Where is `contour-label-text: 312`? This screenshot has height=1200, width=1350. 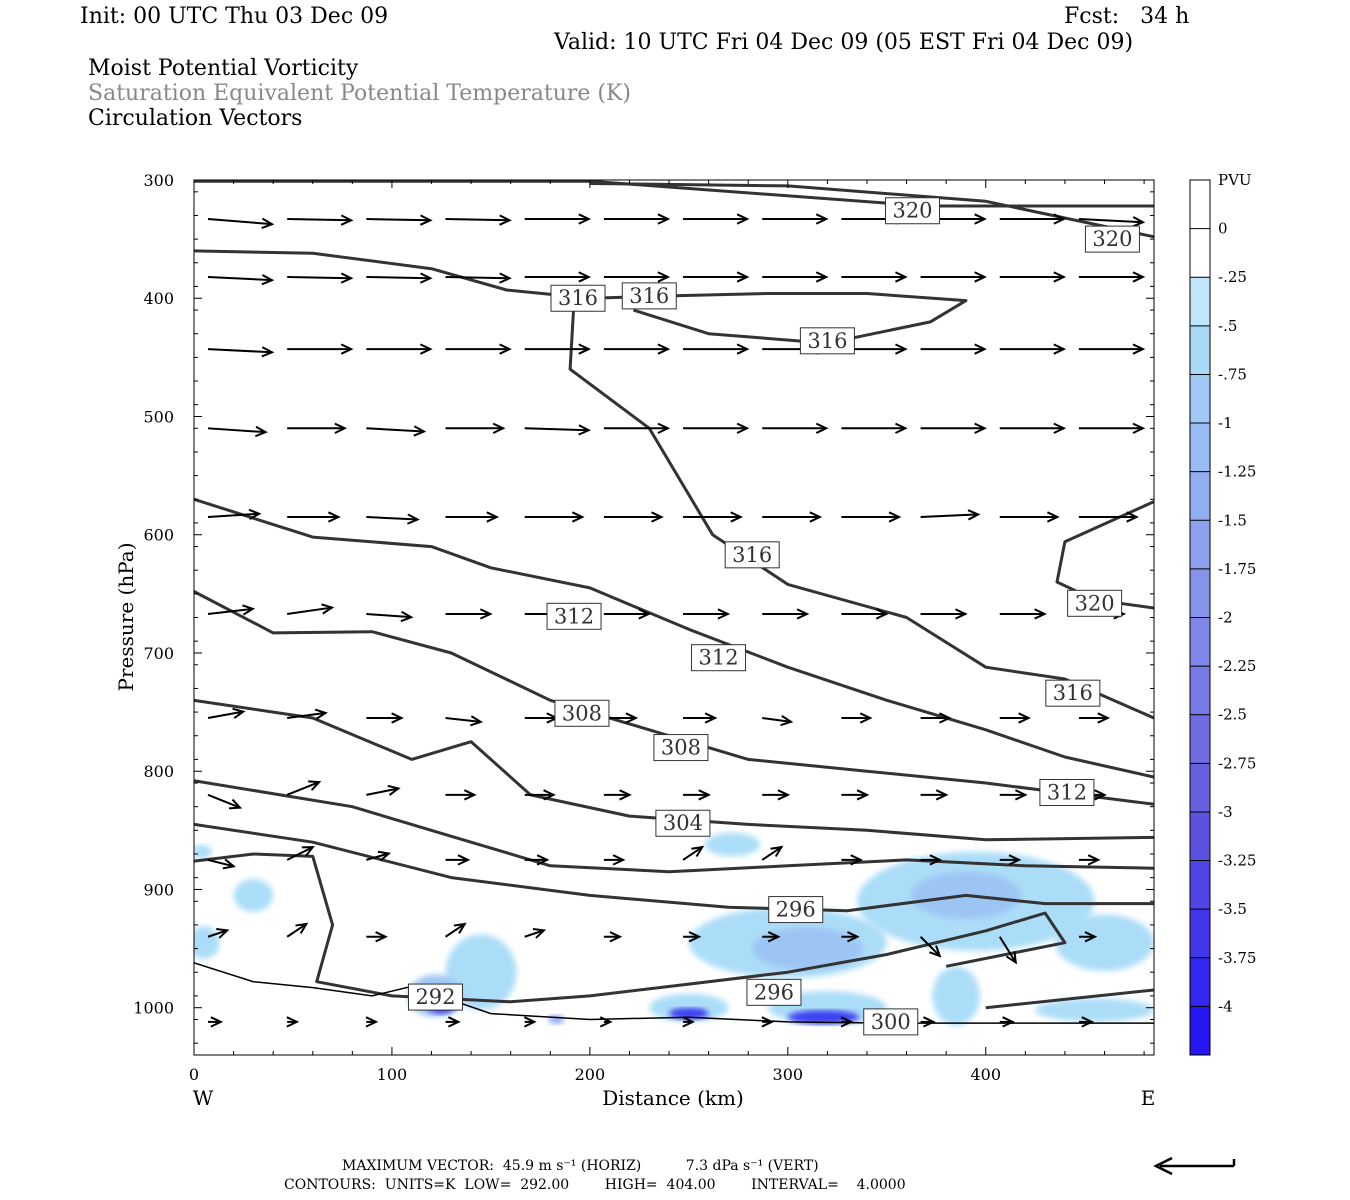 contour-label-text: 312 is located at coordinates (718, 658).